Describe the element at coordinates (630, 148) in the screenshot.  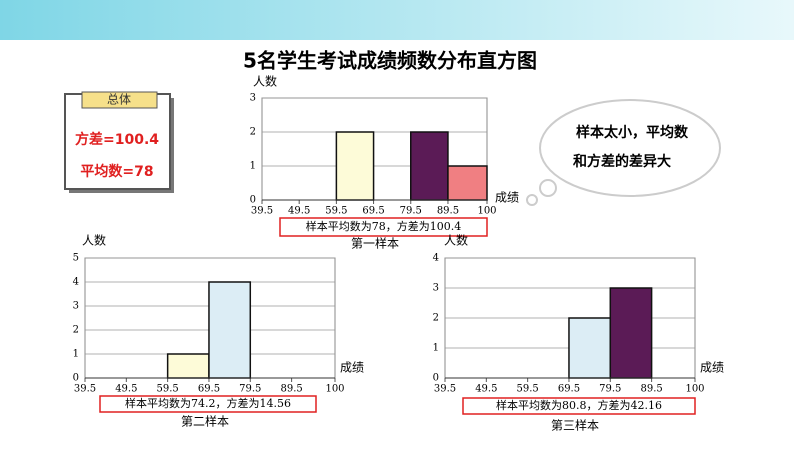
I see `bubble-shape` at that location.